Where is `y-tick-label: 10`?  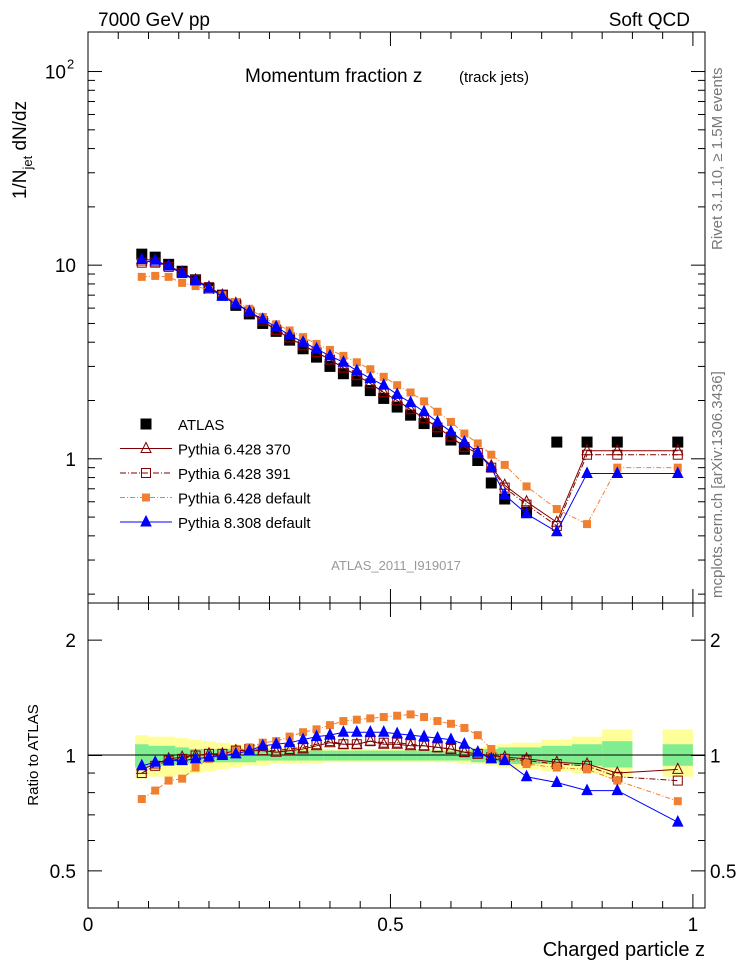 y-tick-label: 10 is located at coordinates (55, 73).